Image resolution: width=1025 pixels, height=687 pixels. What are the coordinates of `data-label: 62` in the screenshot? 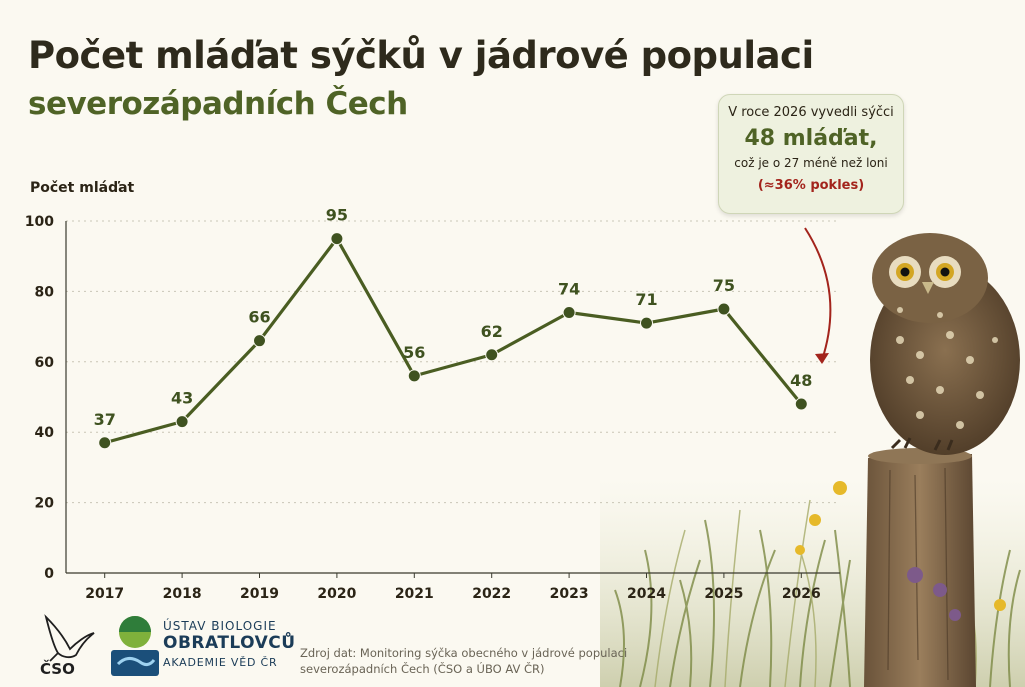 It's located at (492, 331).